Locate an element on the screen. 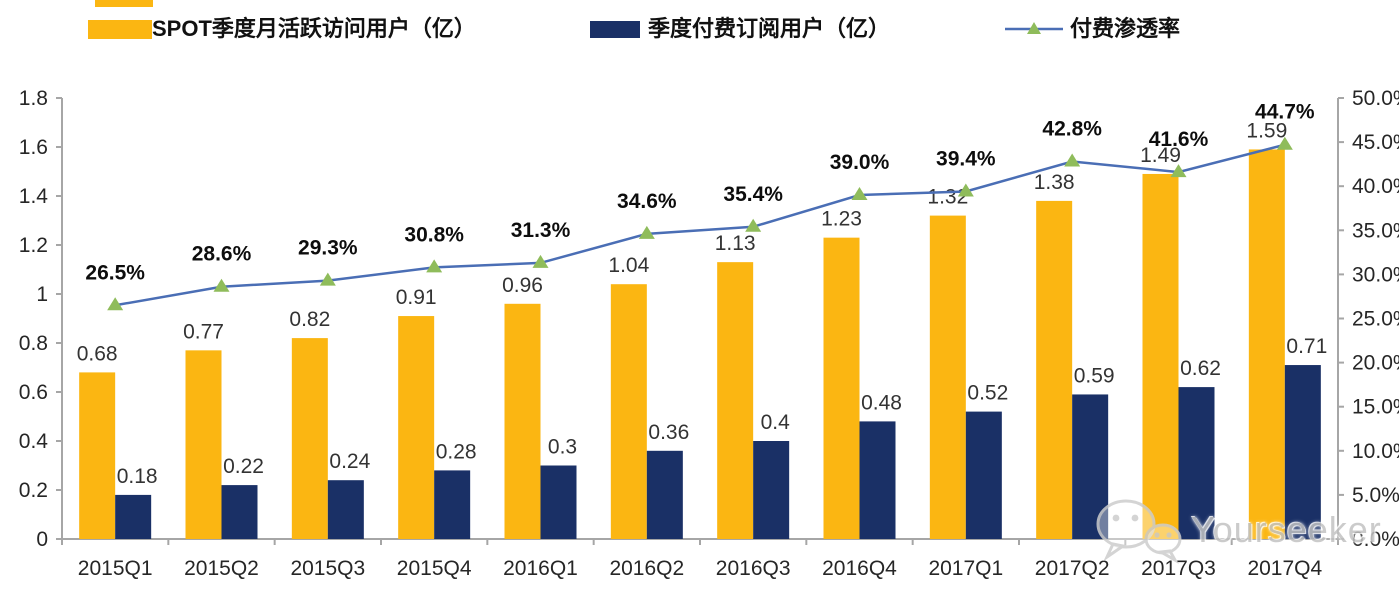 The width and height of the screenshot is (1399, 596). x-axis-label-2017Q1: 2017Q1 is located at coordinates (965, 568).